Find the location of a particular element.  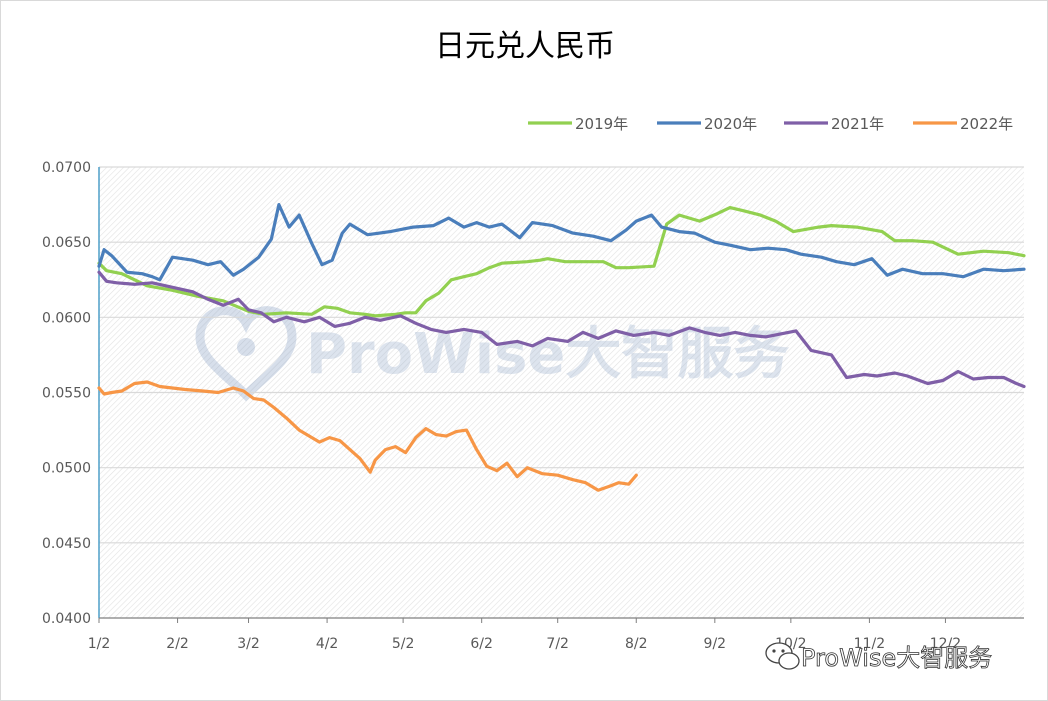

x-tick-label: 7/2 is located at coordinates (557, 644).